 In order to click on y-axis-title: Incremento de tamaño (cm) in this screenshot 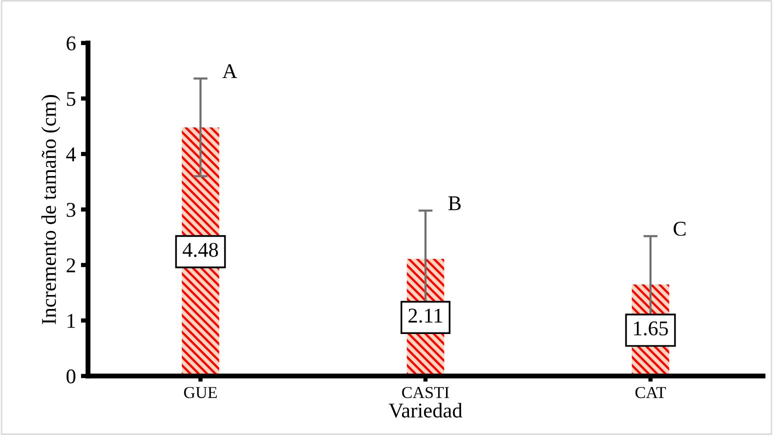, I will do `click(50, 209)`.